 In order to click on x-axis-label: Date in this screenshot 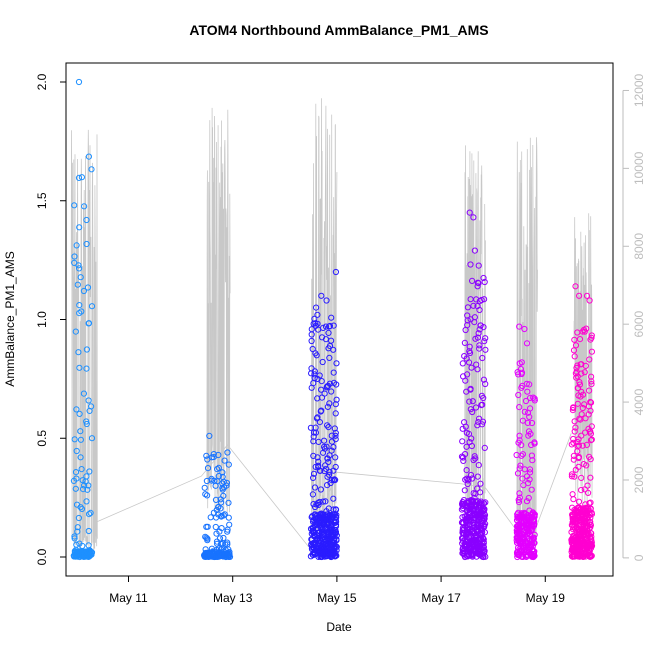, I will do `click(339, 627)`.